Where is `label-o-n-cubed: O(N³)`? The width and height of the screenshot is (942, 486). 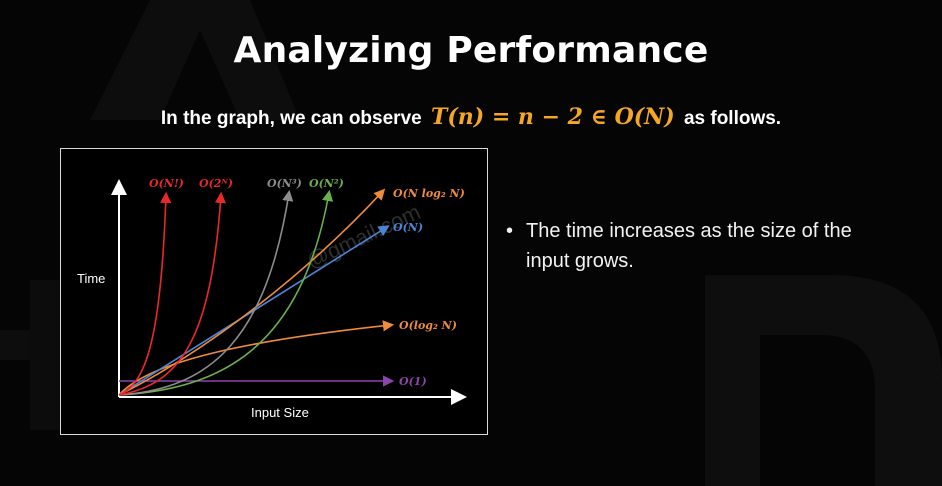
label-o-n-cubed: O(N³) is located at coordinates (284, 183).